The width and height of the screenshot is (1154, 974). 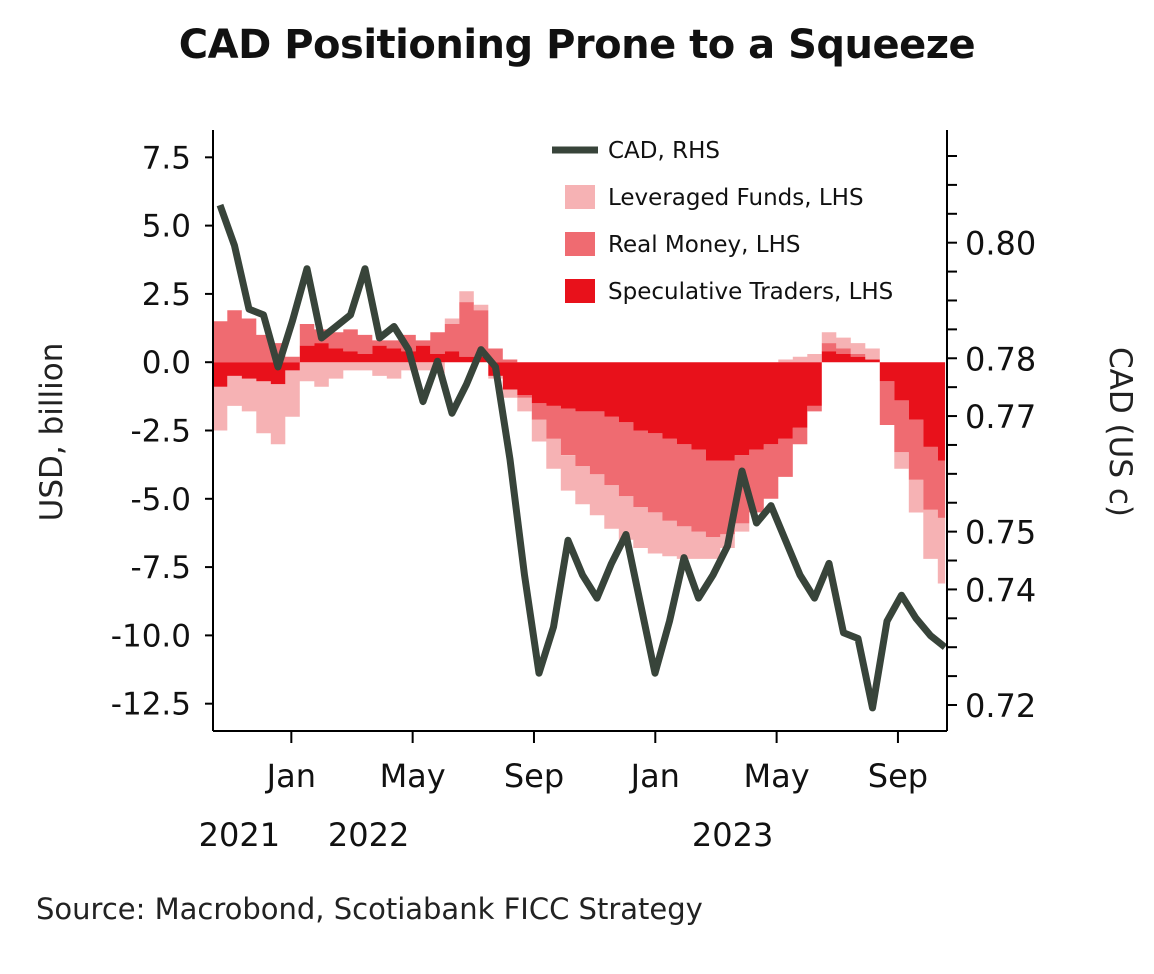 What do you see at coordinates (166, 363) in the screenshot?
I see `left-tick-label: 0.0` at bounding box center [166, 363].